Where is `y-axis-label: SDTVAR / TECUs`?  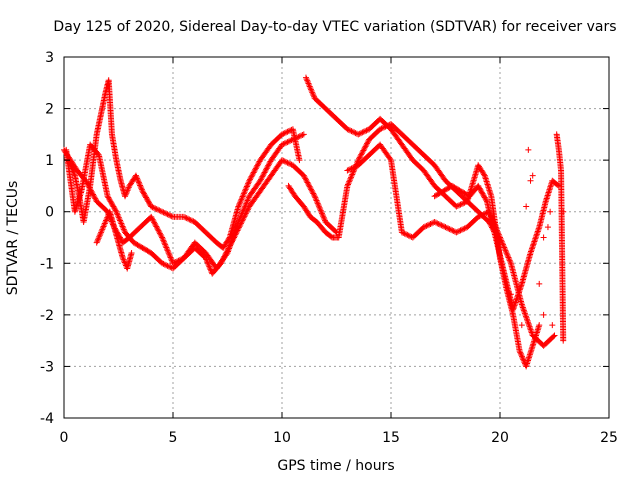 y-axis-label: SDTVAR / TECUs is located at coordinates (13, 238).